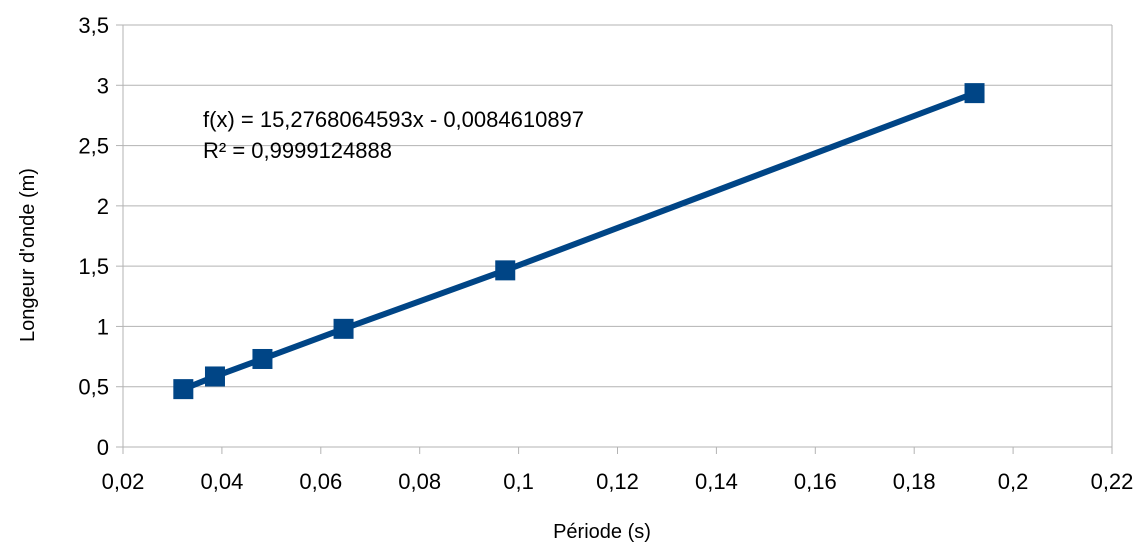 The width and height of the screenshot is (1141, 546). Describe the element at coordinates (100, 236) in the screenshot. I see `y-axis-ticks: 0 0,5 1 1,5 2 2,5 3 3,5` at that location.